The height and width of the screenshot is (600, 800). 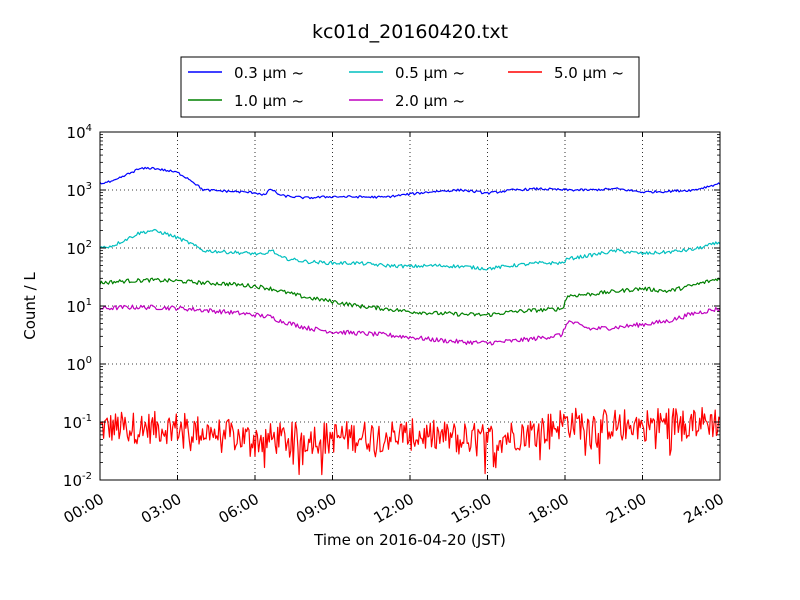 What do you see at coordinates (409, 540) in the screenshot?
I see `x-axis-label: Time on 2016-04-20 (JST)` at bounding box center [409, 540].